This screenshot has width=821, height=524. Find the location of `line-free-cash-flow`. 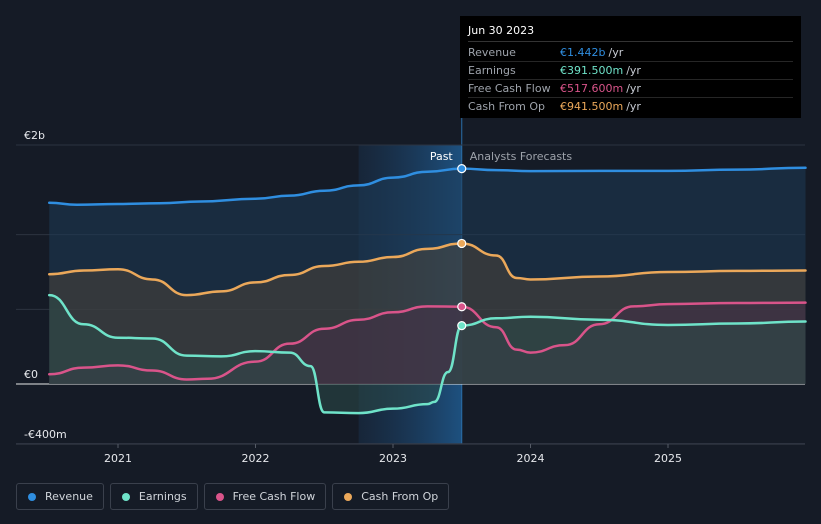

line-free-cash-flow is located at coordinates (427, 341).